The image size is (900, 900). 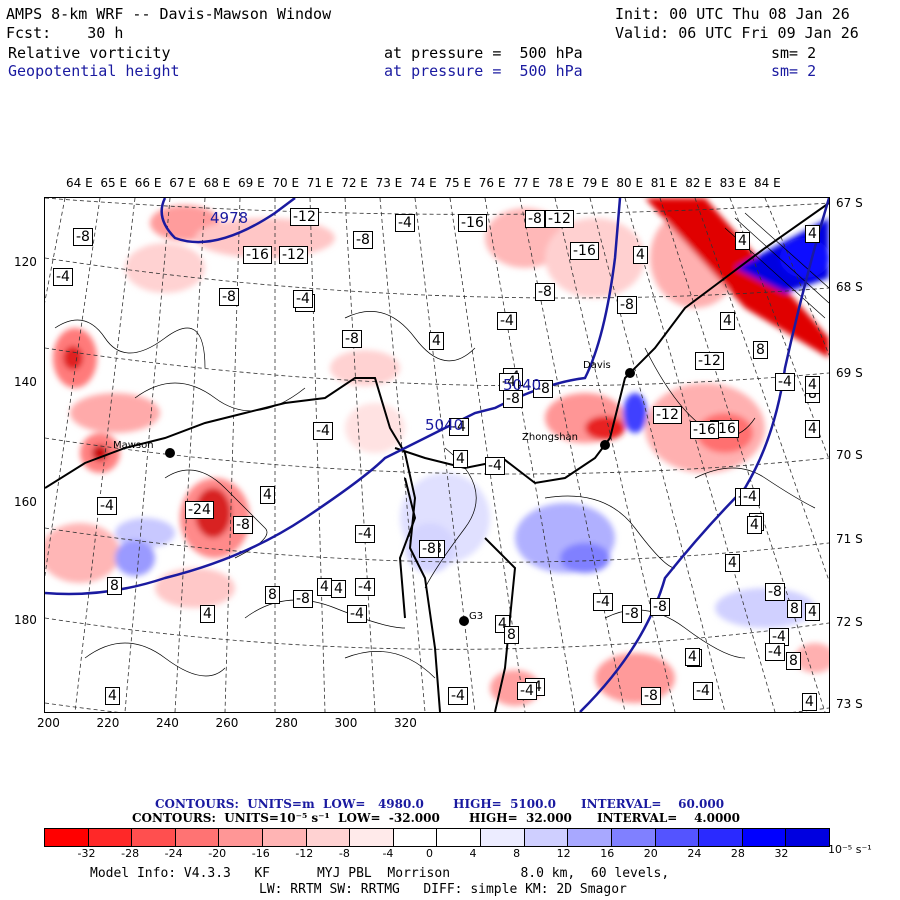 I want to click on colorbar-tick: 8, so click(x=517, y=853).